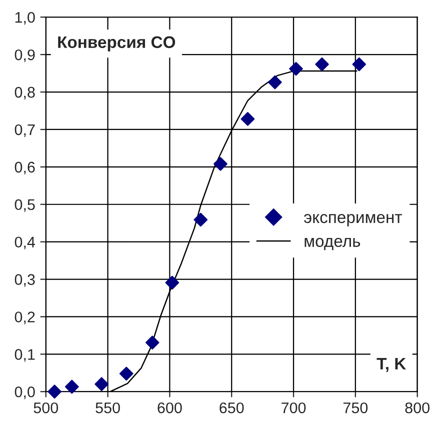 This screenshot has height=428, width=437. I want to click on x-axis-title: T, K, so click(391, 365).